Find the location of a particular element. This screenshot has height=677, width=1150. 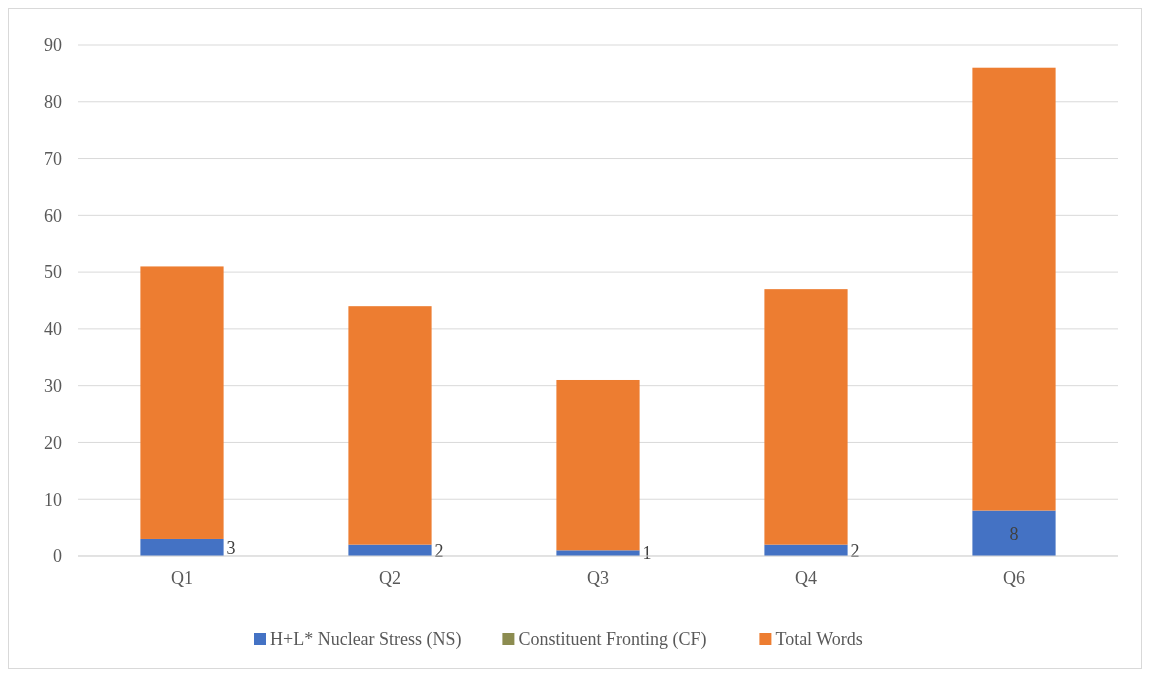

y-tick-label: 80 is located at coordinates (53, 102).